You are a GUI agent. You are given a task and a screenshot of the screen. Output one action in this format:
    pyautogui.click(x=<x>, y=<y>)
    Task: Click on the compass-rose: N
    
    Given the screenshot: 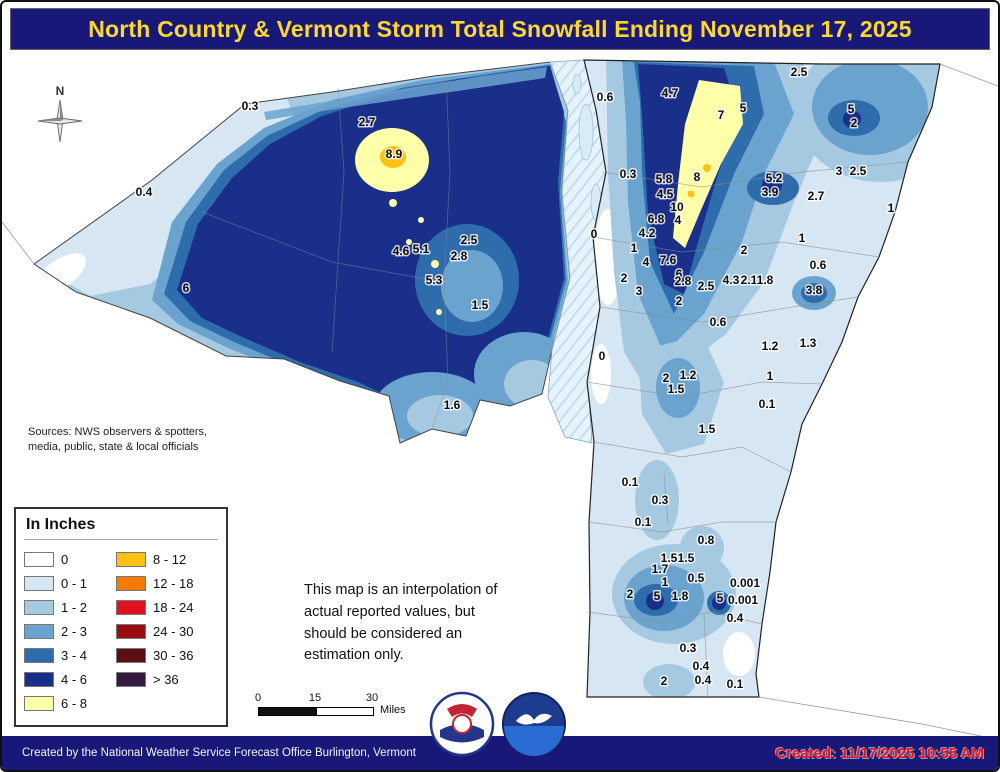 What is the action you would take?
    pyautogui.click(x=60, y=116)
    